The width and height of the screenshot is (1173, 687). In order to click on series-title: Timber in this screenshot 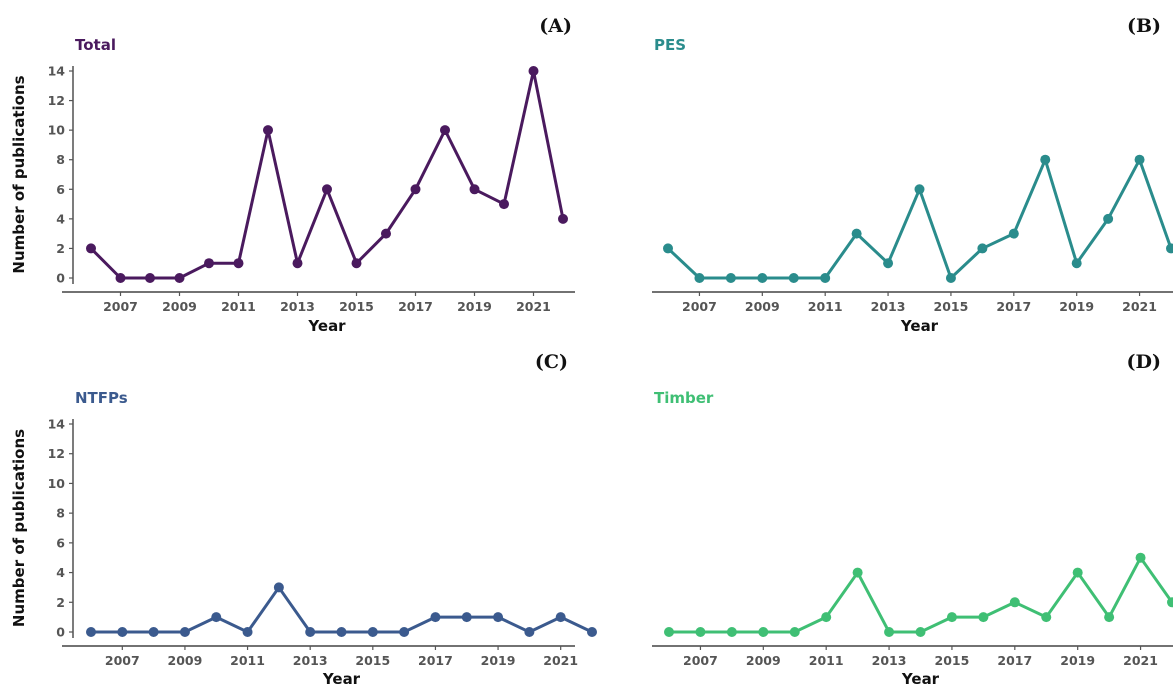, I will do `click(684, 398)`.